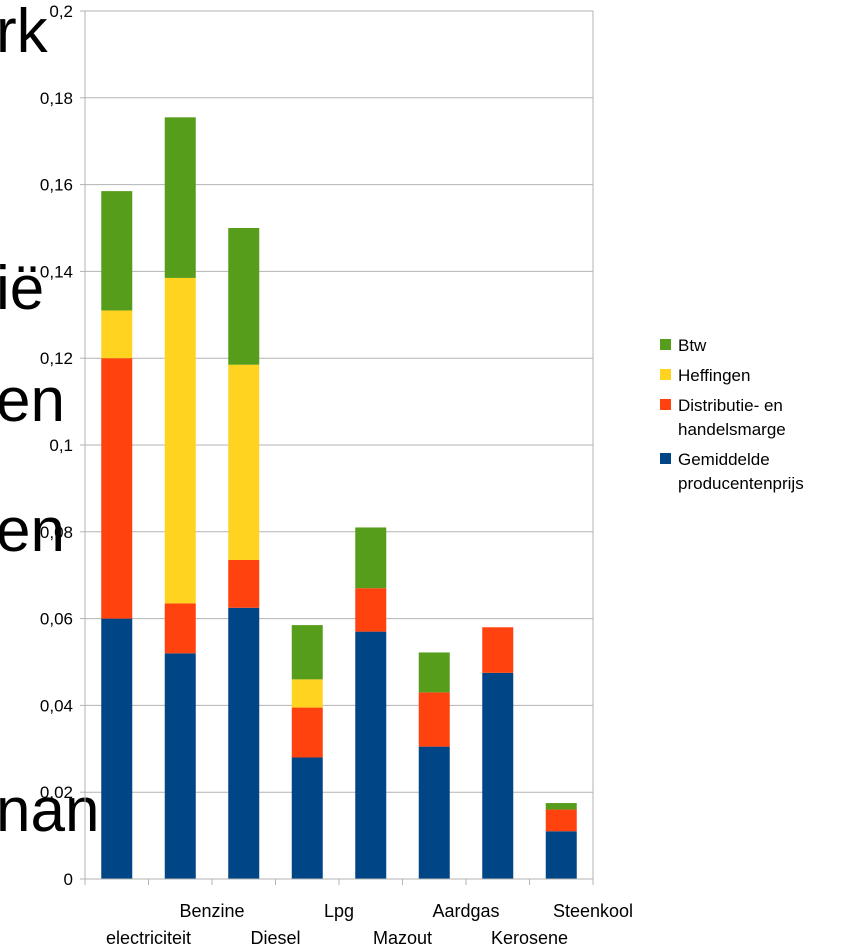 Image resolution: width=855 pixels, height=946 pixels. What do you see at coordinates (148, 937) in the screenshot?
I see `x-category-label: electriciteit` at bounding box center [148, 937].